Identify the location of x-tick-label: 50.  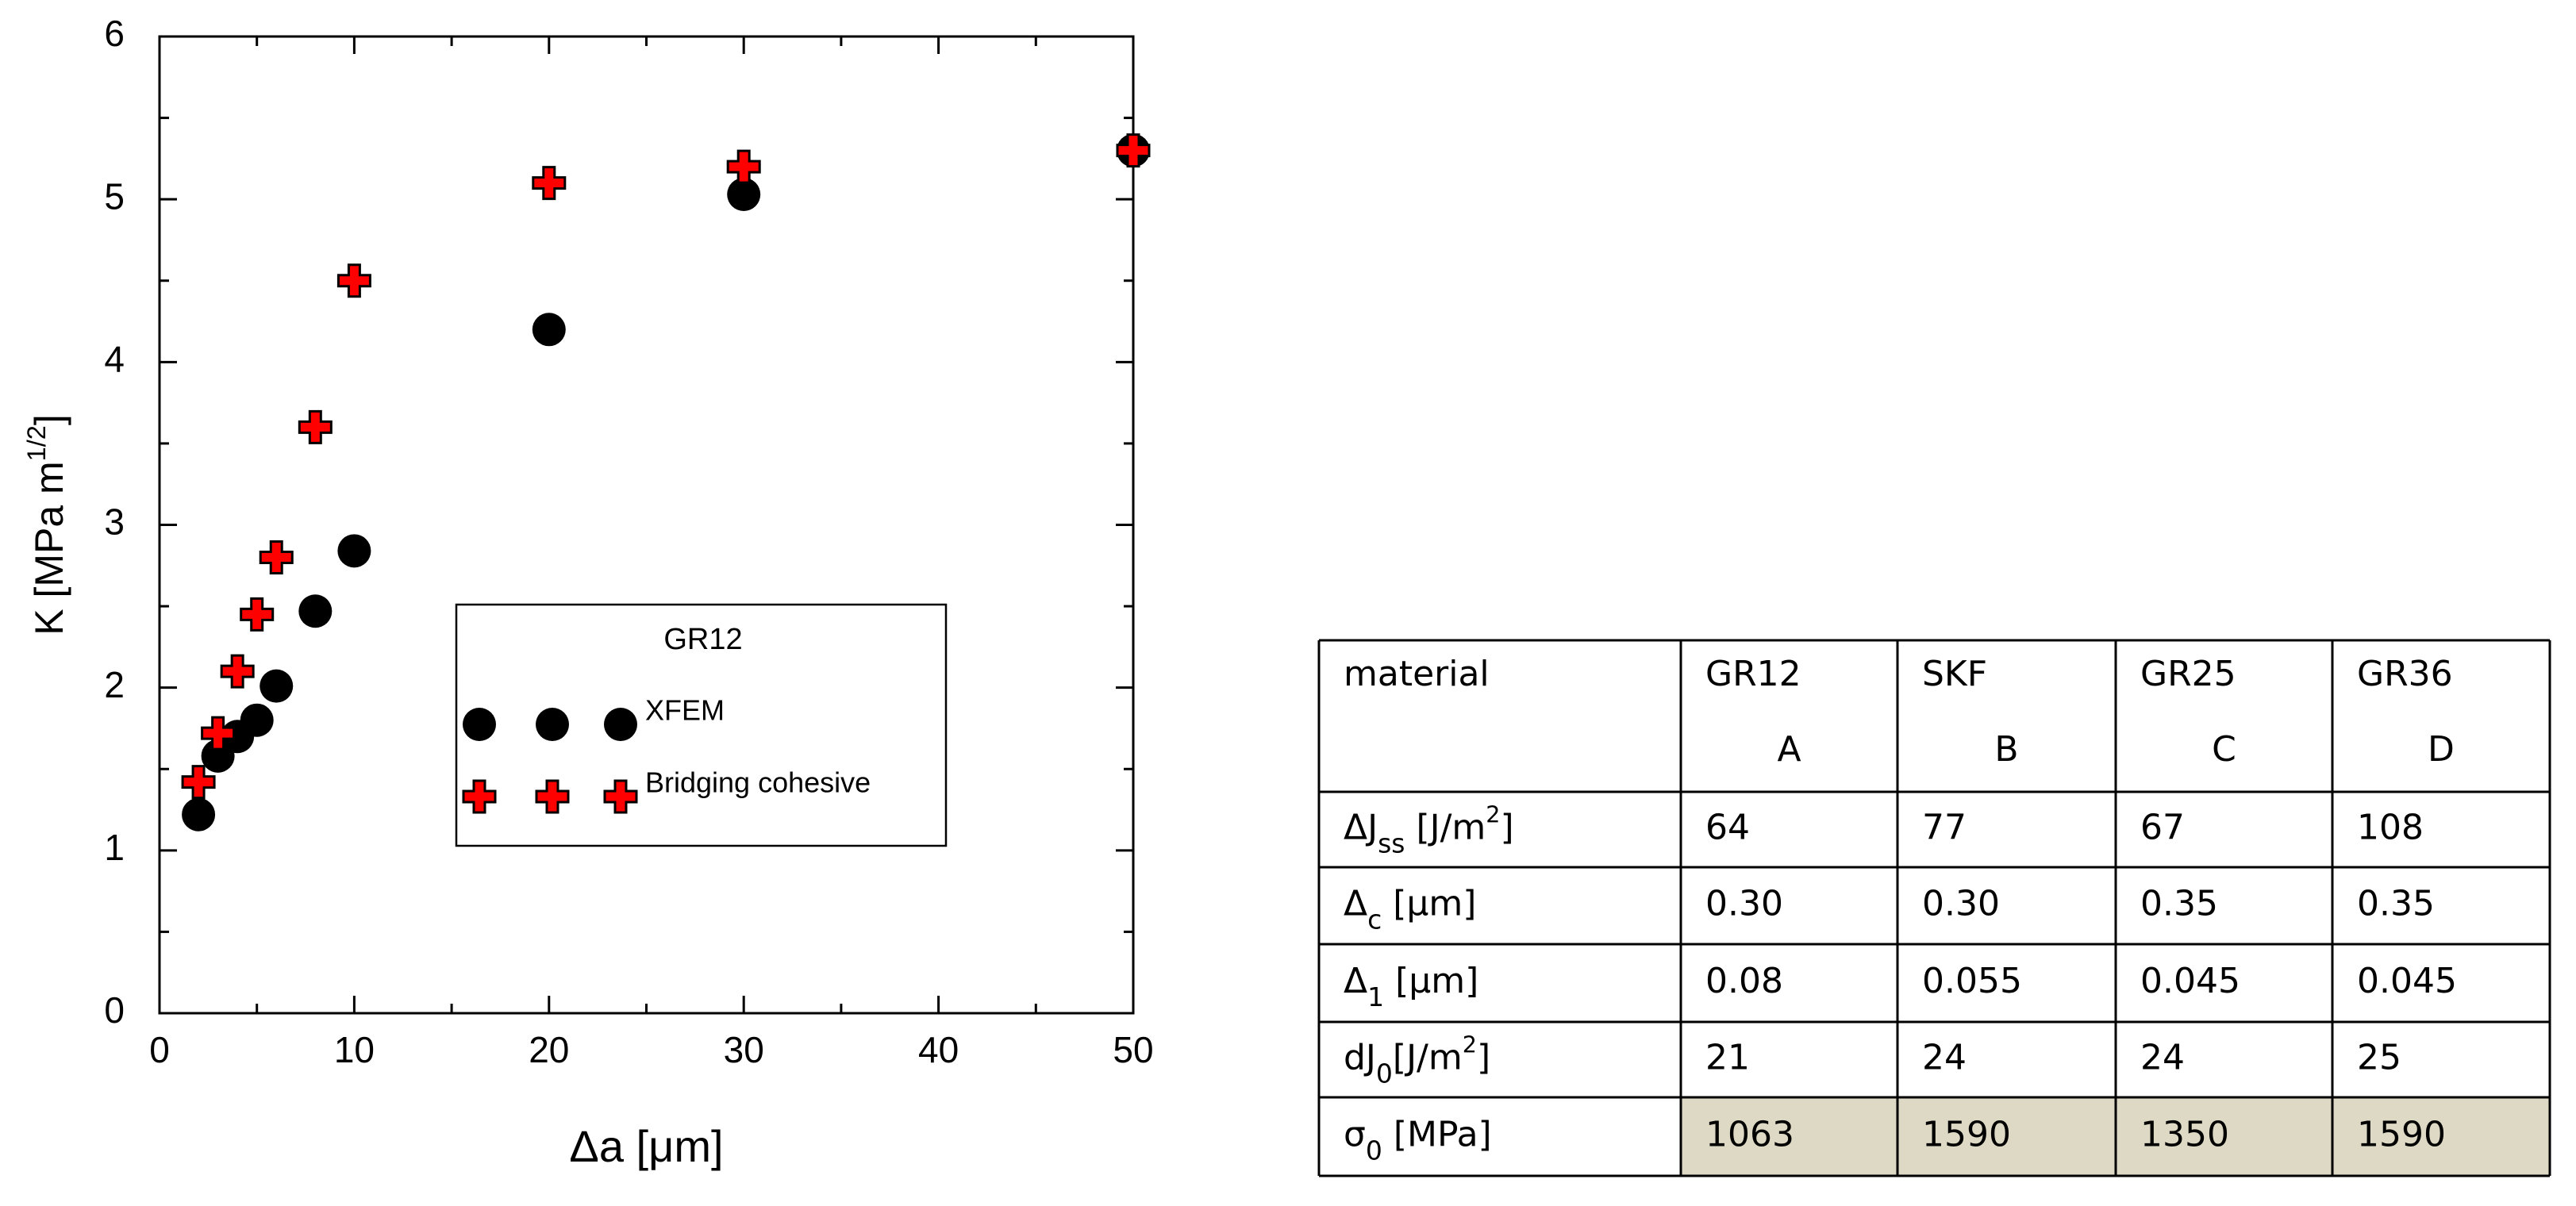
(1133, 1049).